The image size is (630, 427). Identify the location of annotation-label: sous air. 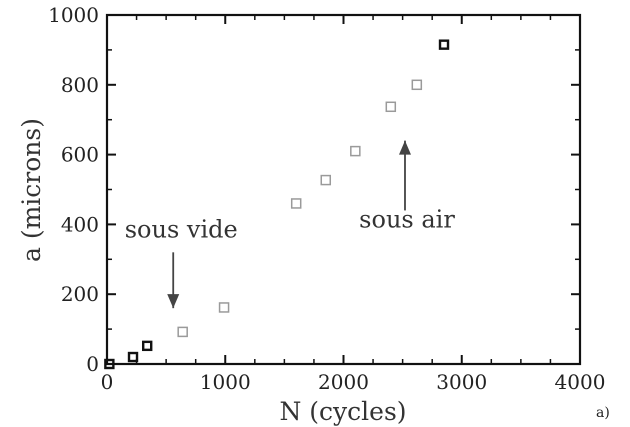
(407, 219).